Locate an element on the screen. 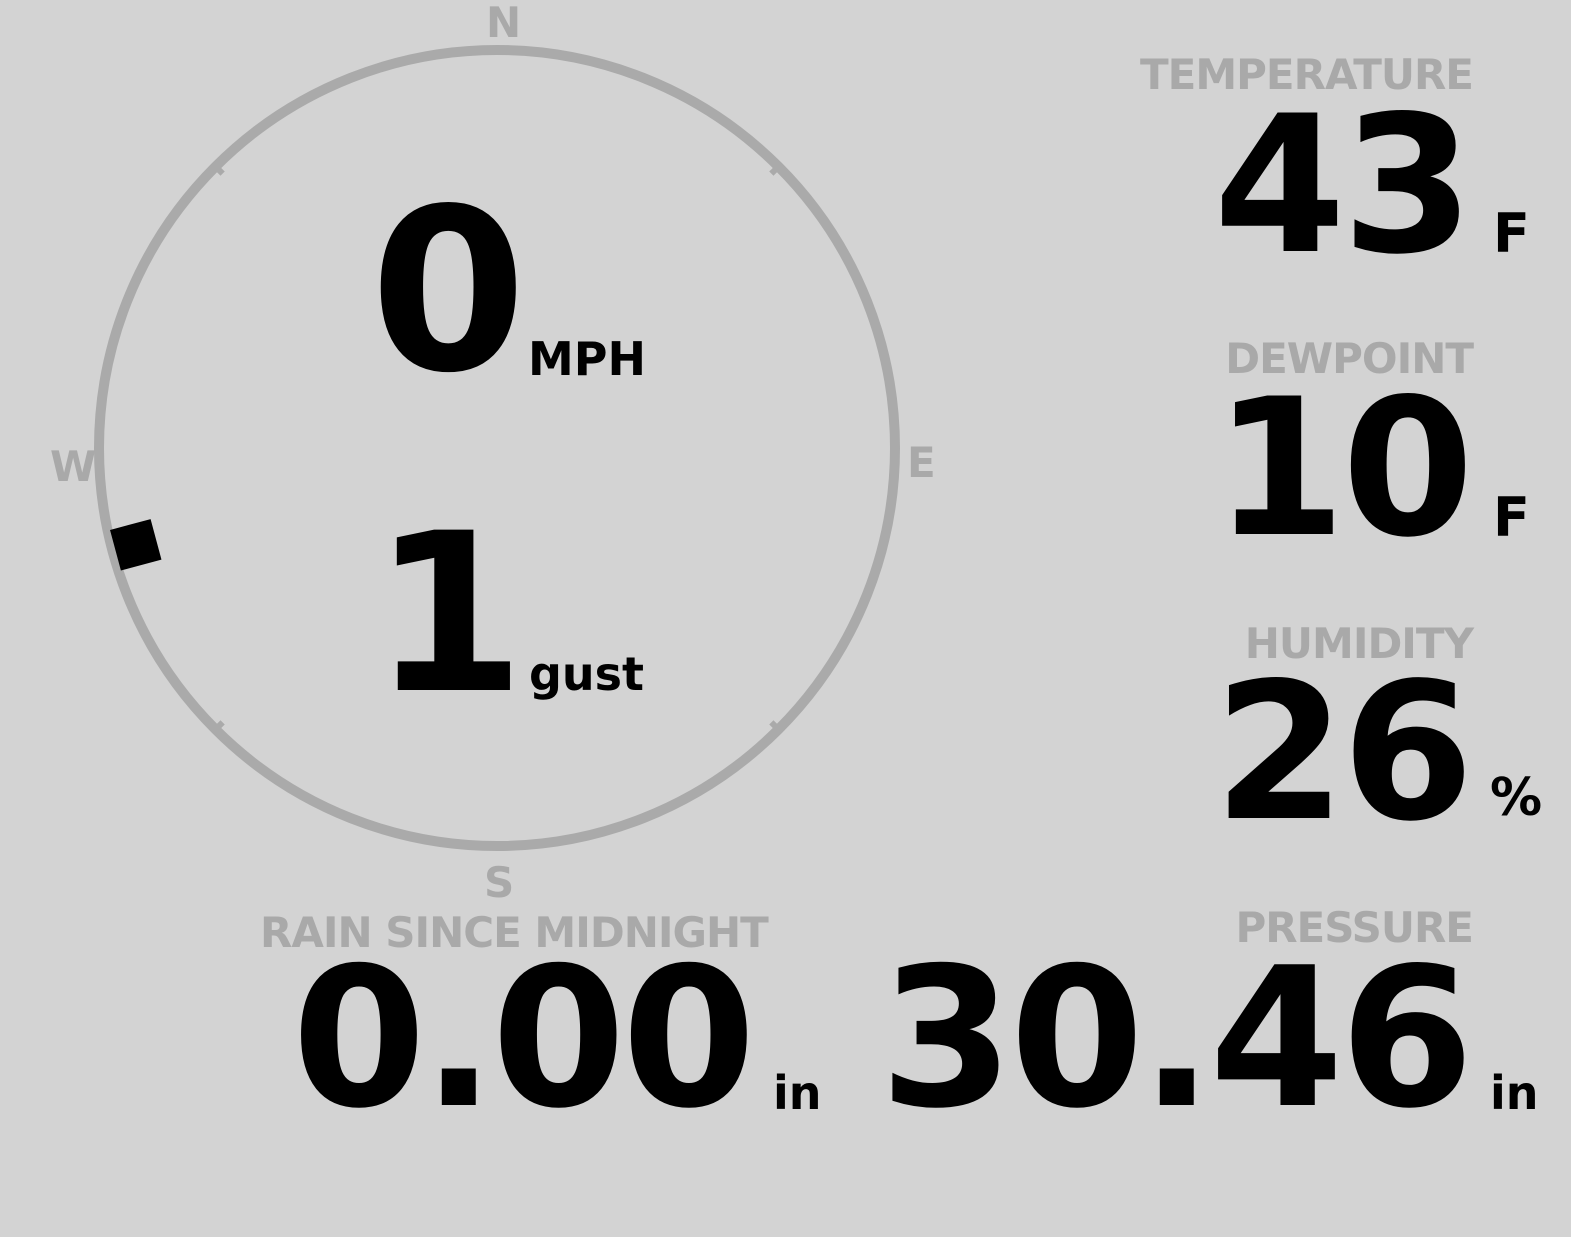 The width and height of the screenshot is (1571, 1237). pressure-unit: in is located at coordinates (1514, 1093).